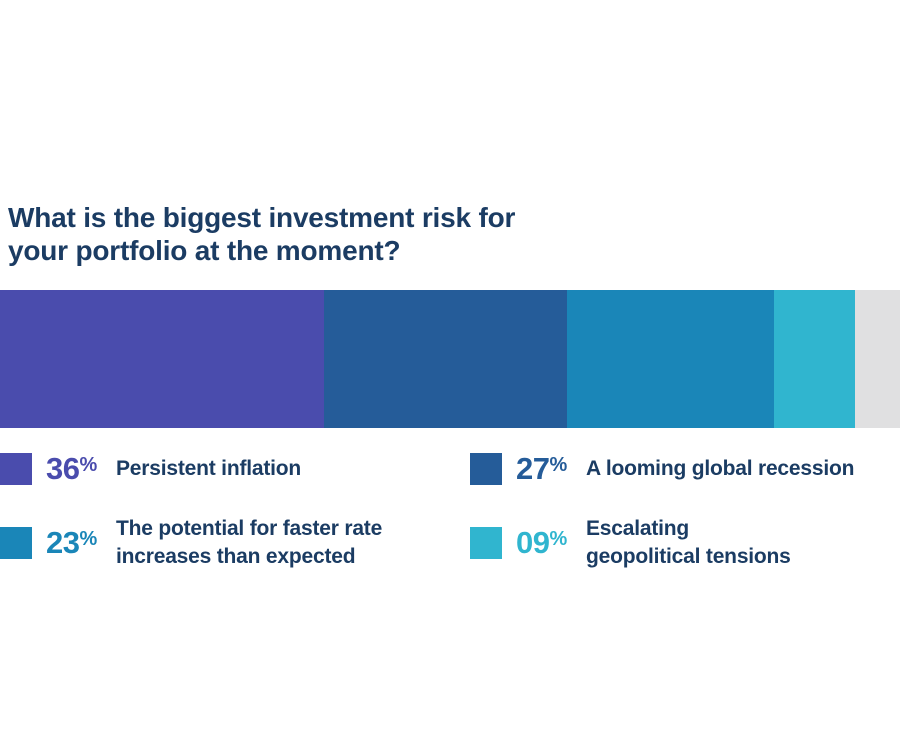 This screenshot has height=750, width=900. What do you see at coordinates (249, 528) in the screenshot?
I see `legend-label-line: The potential for faster rate` at bounding box center [249, 528].